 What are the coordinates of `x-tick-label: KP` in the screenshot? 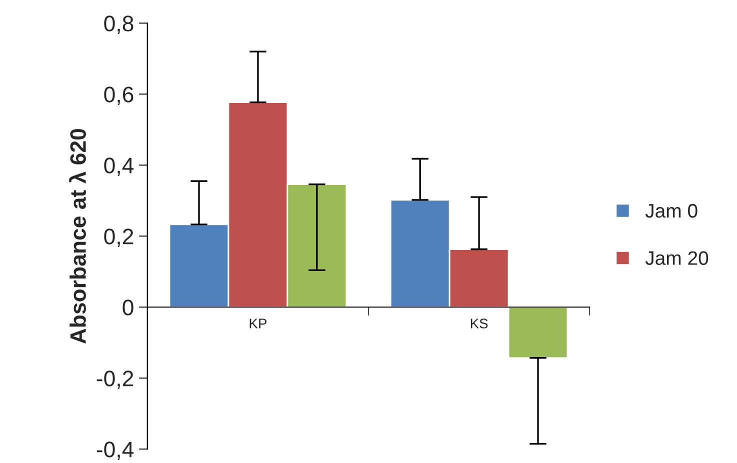 It's located at (258, 323).